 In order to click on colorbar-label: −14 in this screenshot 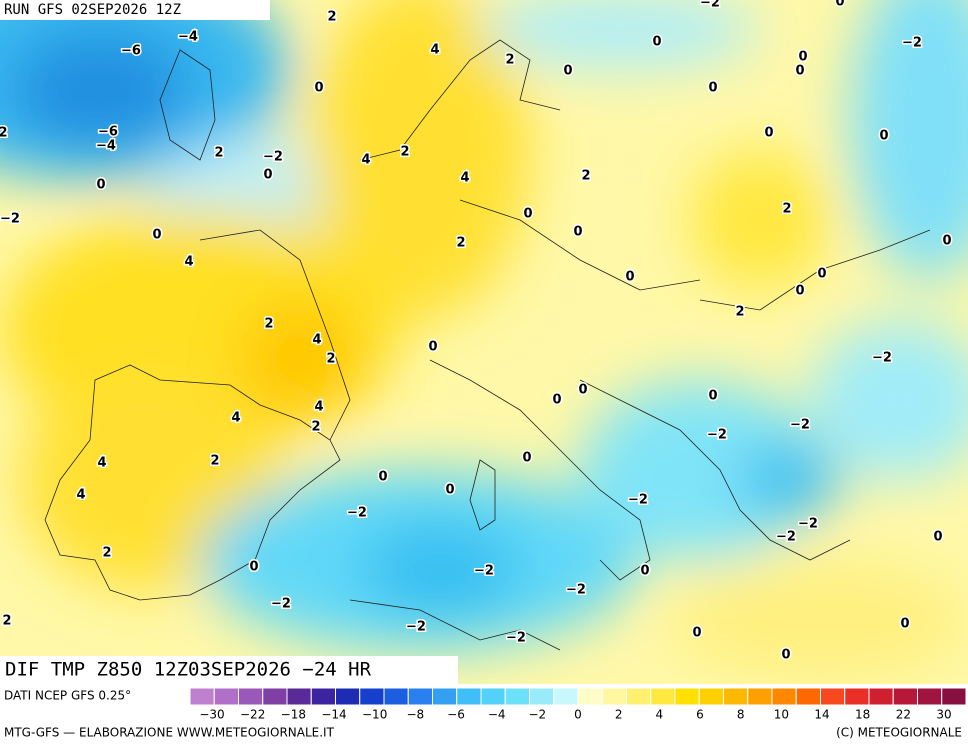, I will do `click(333, 715)`.